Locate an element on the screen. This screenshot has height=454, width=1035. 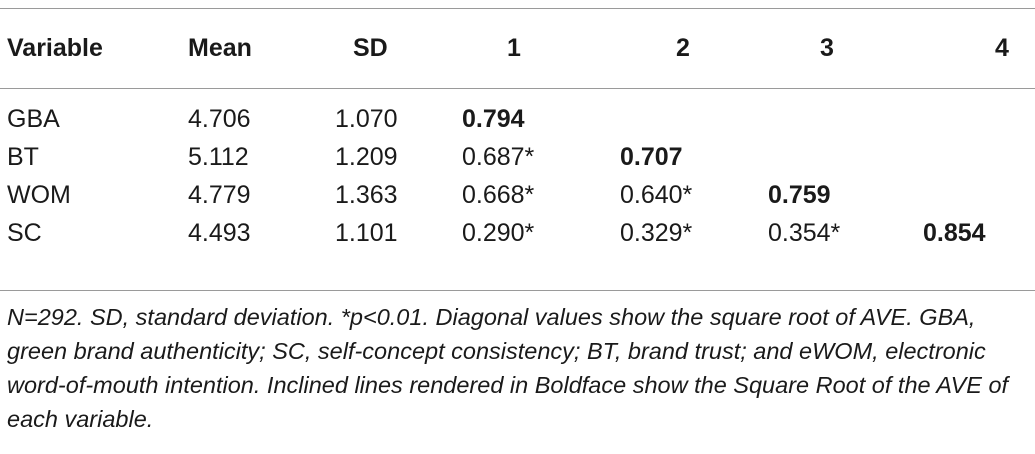
table-row: WOM 4.779 1.363 0.668* 0.640* 0.759 is located at coordinates (517, 195).